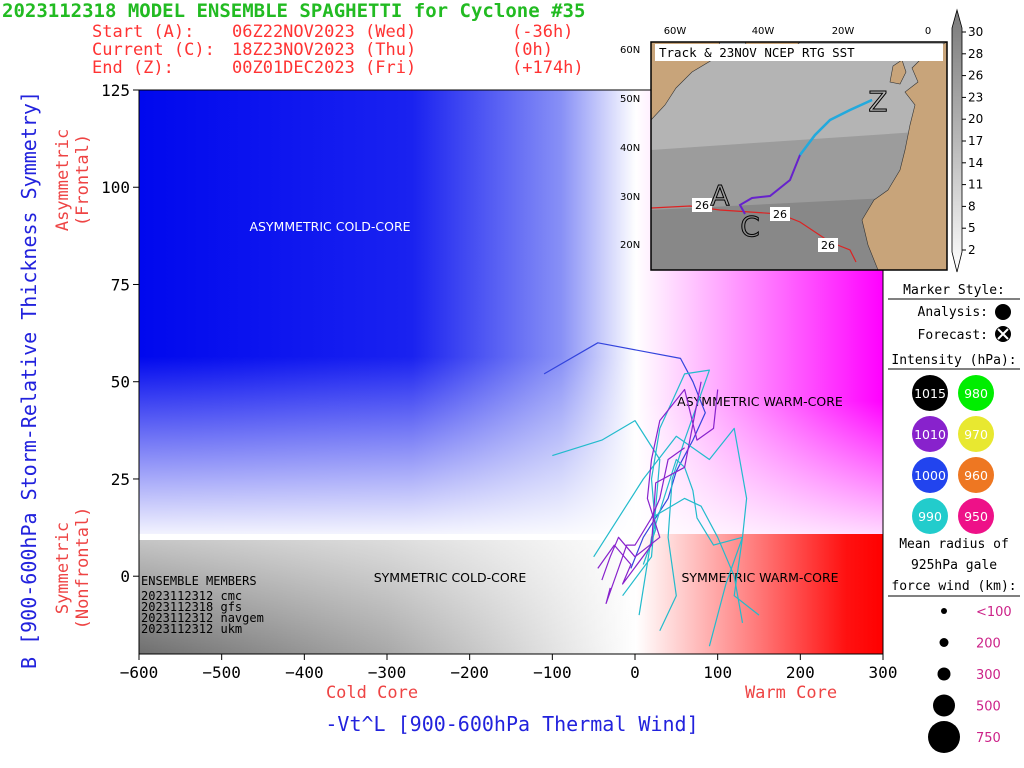 Image resolution: width=1024 pixels, height=768 pixels. I want to click on intensity-value: 1015, so click(930, 393).